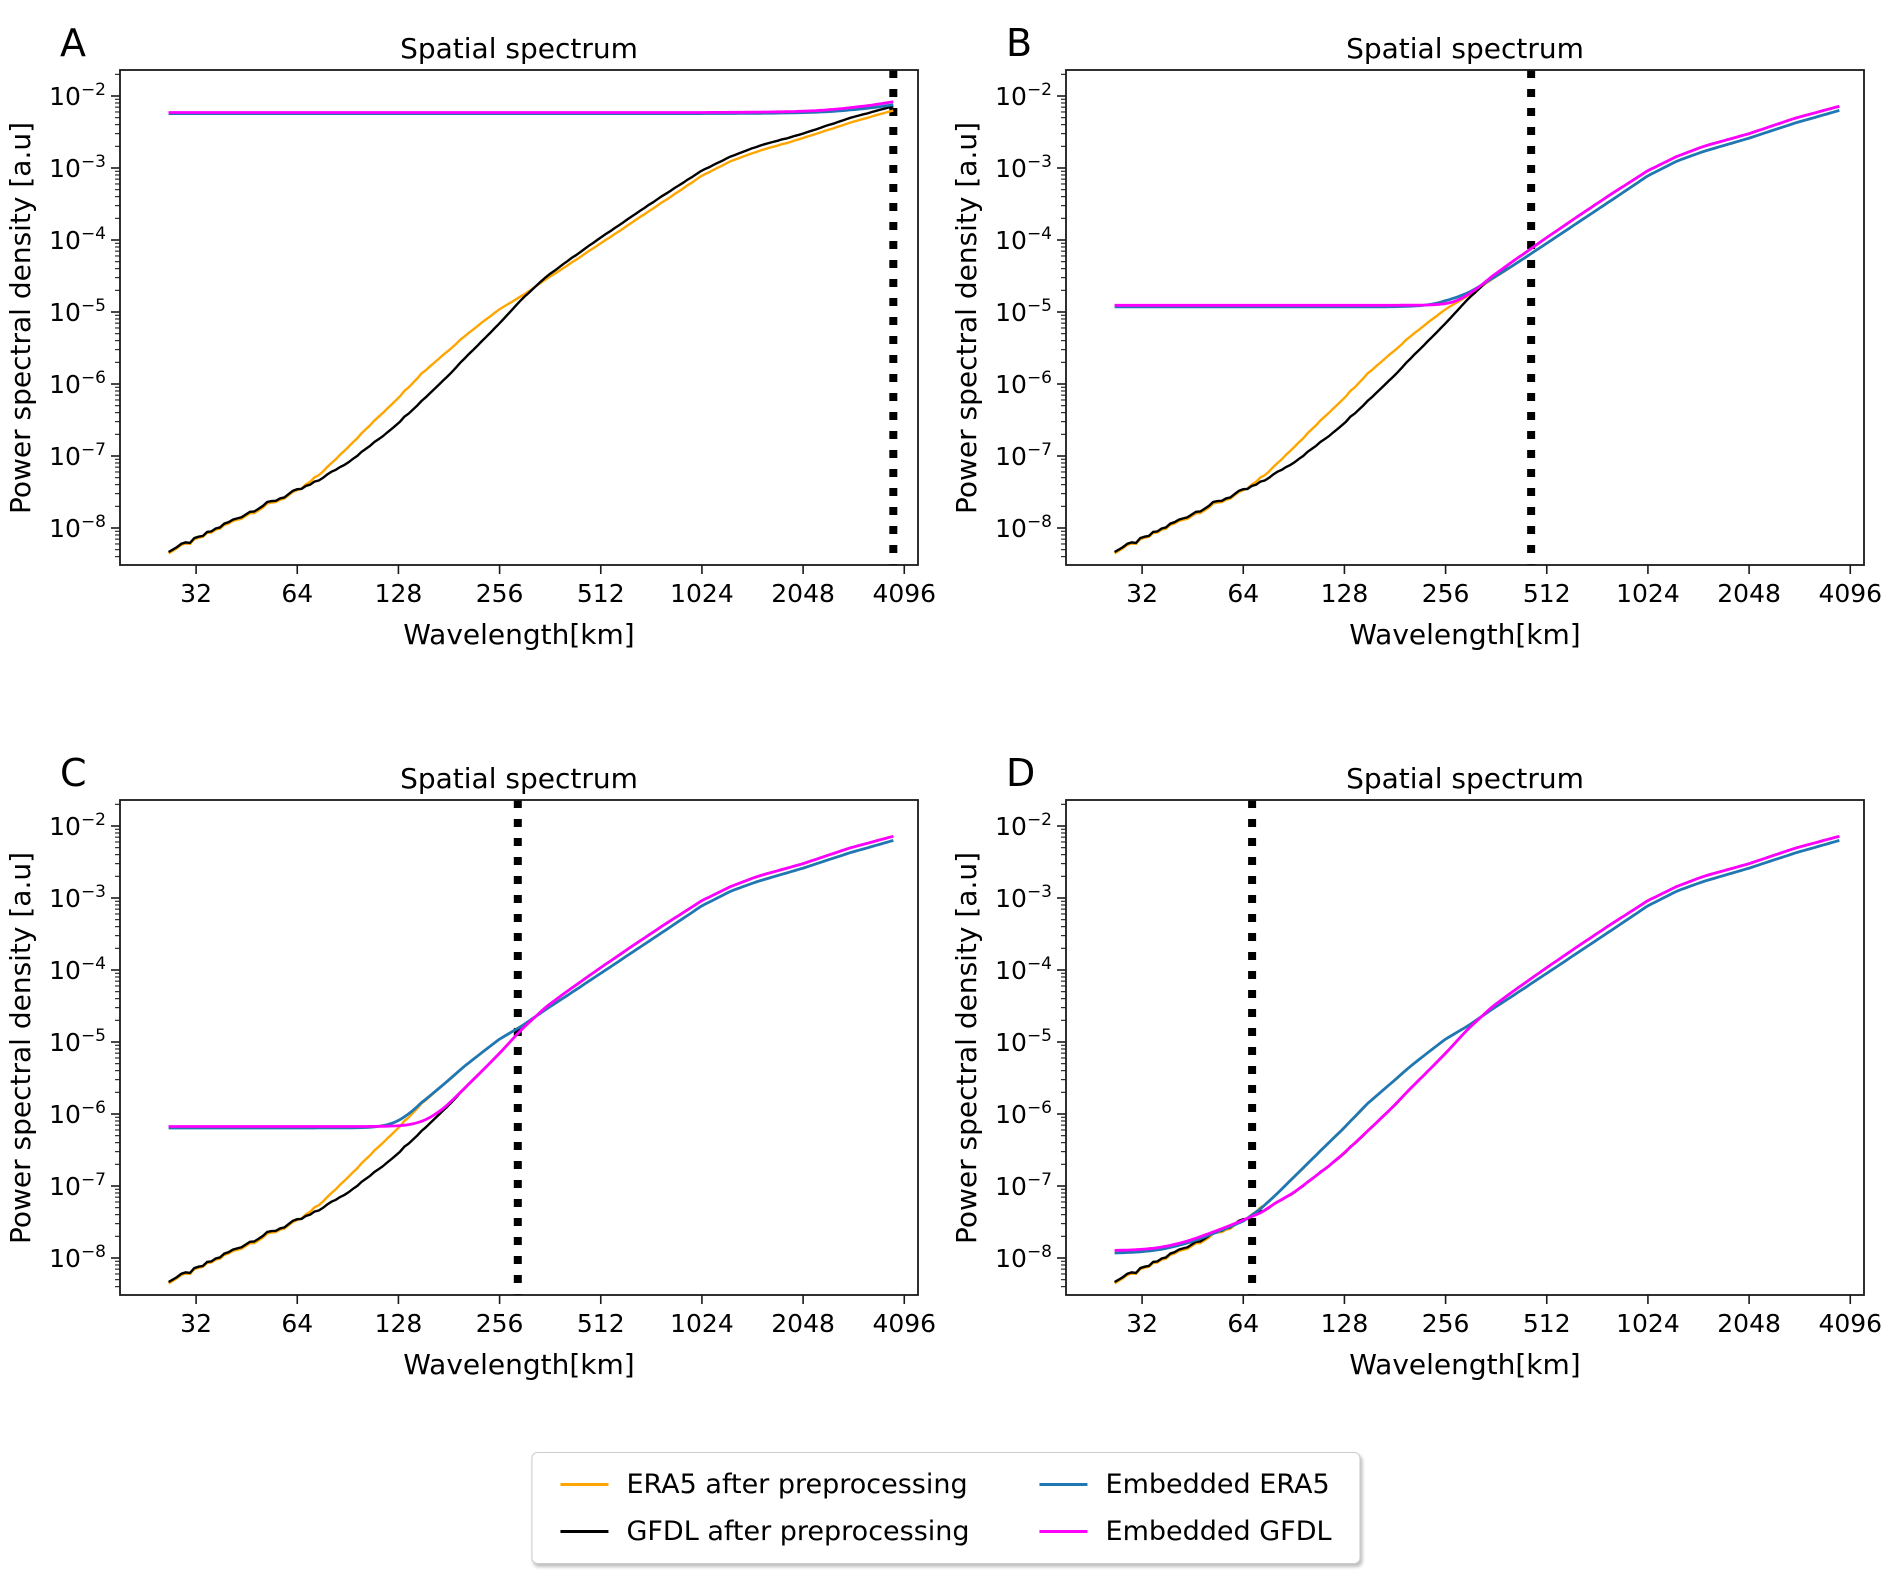 This screenshot has height=1592, width=1892. What do you see at coordinates (1218, 1531) in the screenshot?
I see `legend-label: Embedded GFDL` at bounding box center [1218, 1531].